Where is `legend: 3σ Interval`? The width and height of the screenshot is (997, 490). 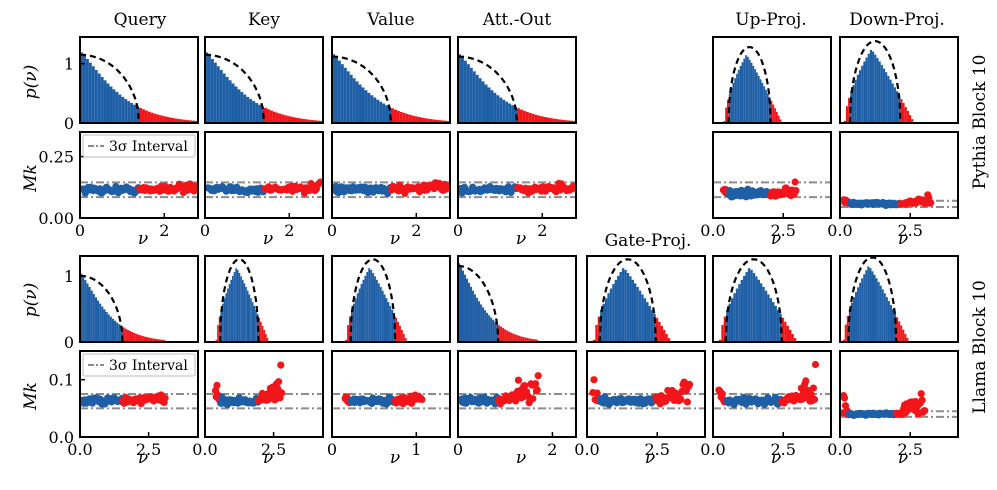 legend: 3σ Interval is located at coordinates (139, 365).